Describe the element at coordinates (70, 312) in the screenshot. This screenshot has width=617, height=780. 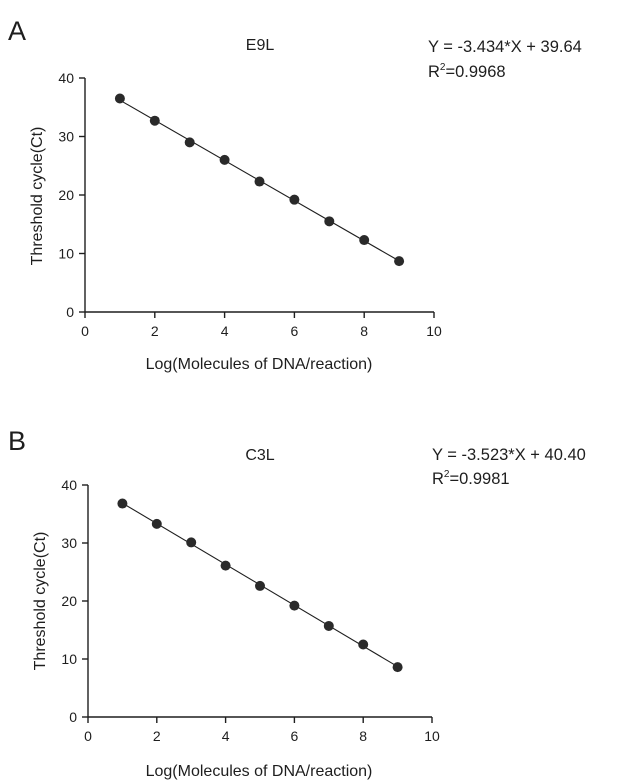
I see `panel-a-y-tick-label: 0` at that location.